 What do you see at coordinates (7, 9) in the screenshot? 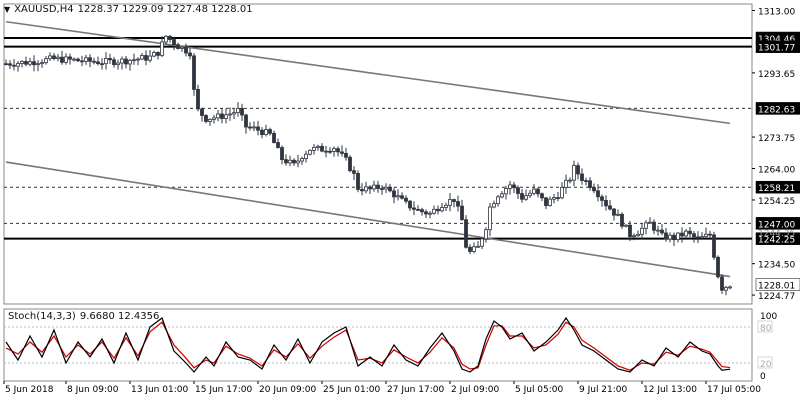
I see `collapse-triangle-icon: ▼` at bounding box center [7, 9].